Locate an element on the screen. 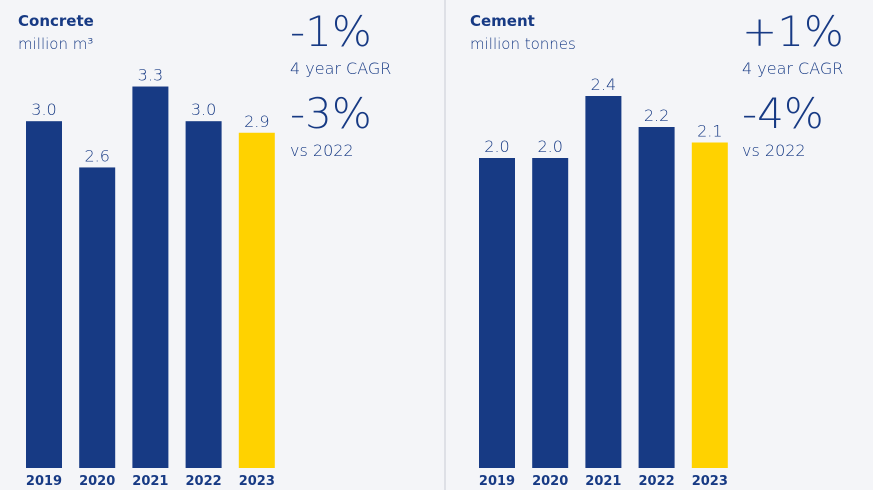 The height and width of the screenshot is (490, 873). value-label: 2.9 is located at coordinates (256, 121).